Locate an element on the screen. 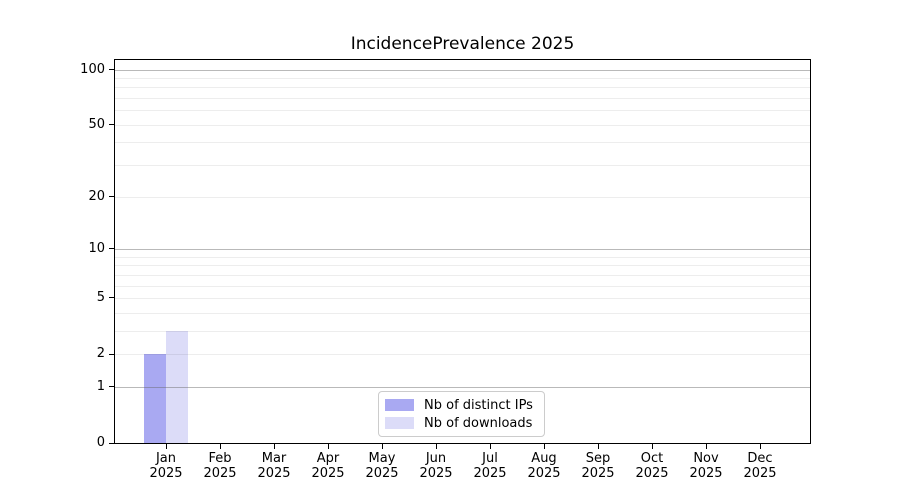 This screenshot has width=900, height=500. x-axis-tick-label: Jan 2025 is located at coordinates (166, 466).